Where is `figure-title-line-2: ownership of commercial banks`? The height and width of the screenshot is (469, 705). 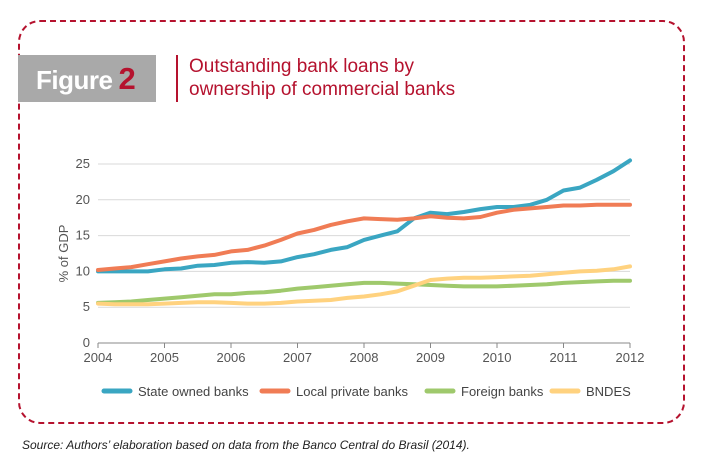 figure-title-line-2: ownership of commercial banks is located at coordinates (322, 89).